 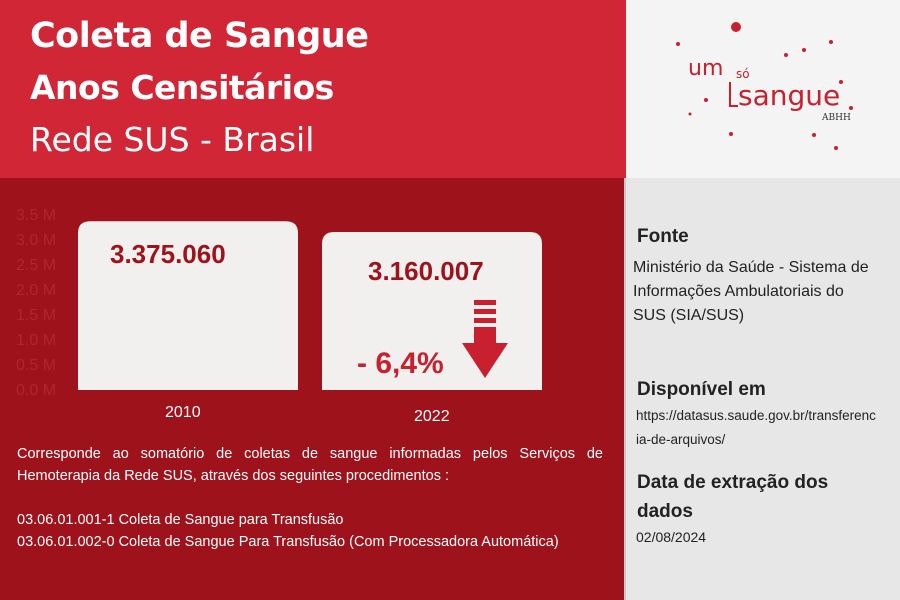 I want to click on y-tick-label: 1.0 M, so click(x=36, y=340).